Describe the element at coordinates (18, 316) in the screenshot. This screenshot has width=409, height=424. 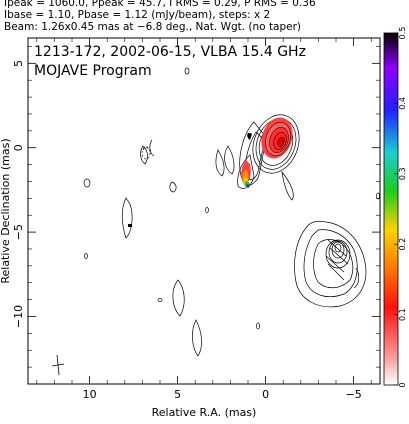
I see `y-tick-label: −10` at that location.